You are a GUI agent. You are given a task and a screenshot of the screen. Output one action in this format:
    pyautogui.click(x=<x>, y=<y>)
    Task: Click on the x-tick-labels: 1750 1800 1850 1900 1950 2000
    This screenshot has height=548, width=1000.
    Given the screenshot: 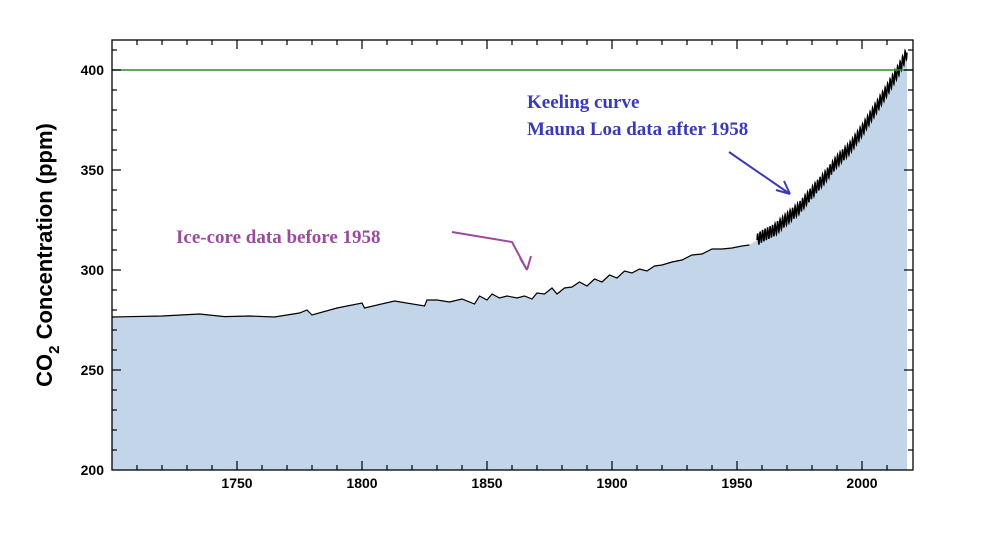 What is the action you would take?
    pyautogui.click(x=549, y=483)
    